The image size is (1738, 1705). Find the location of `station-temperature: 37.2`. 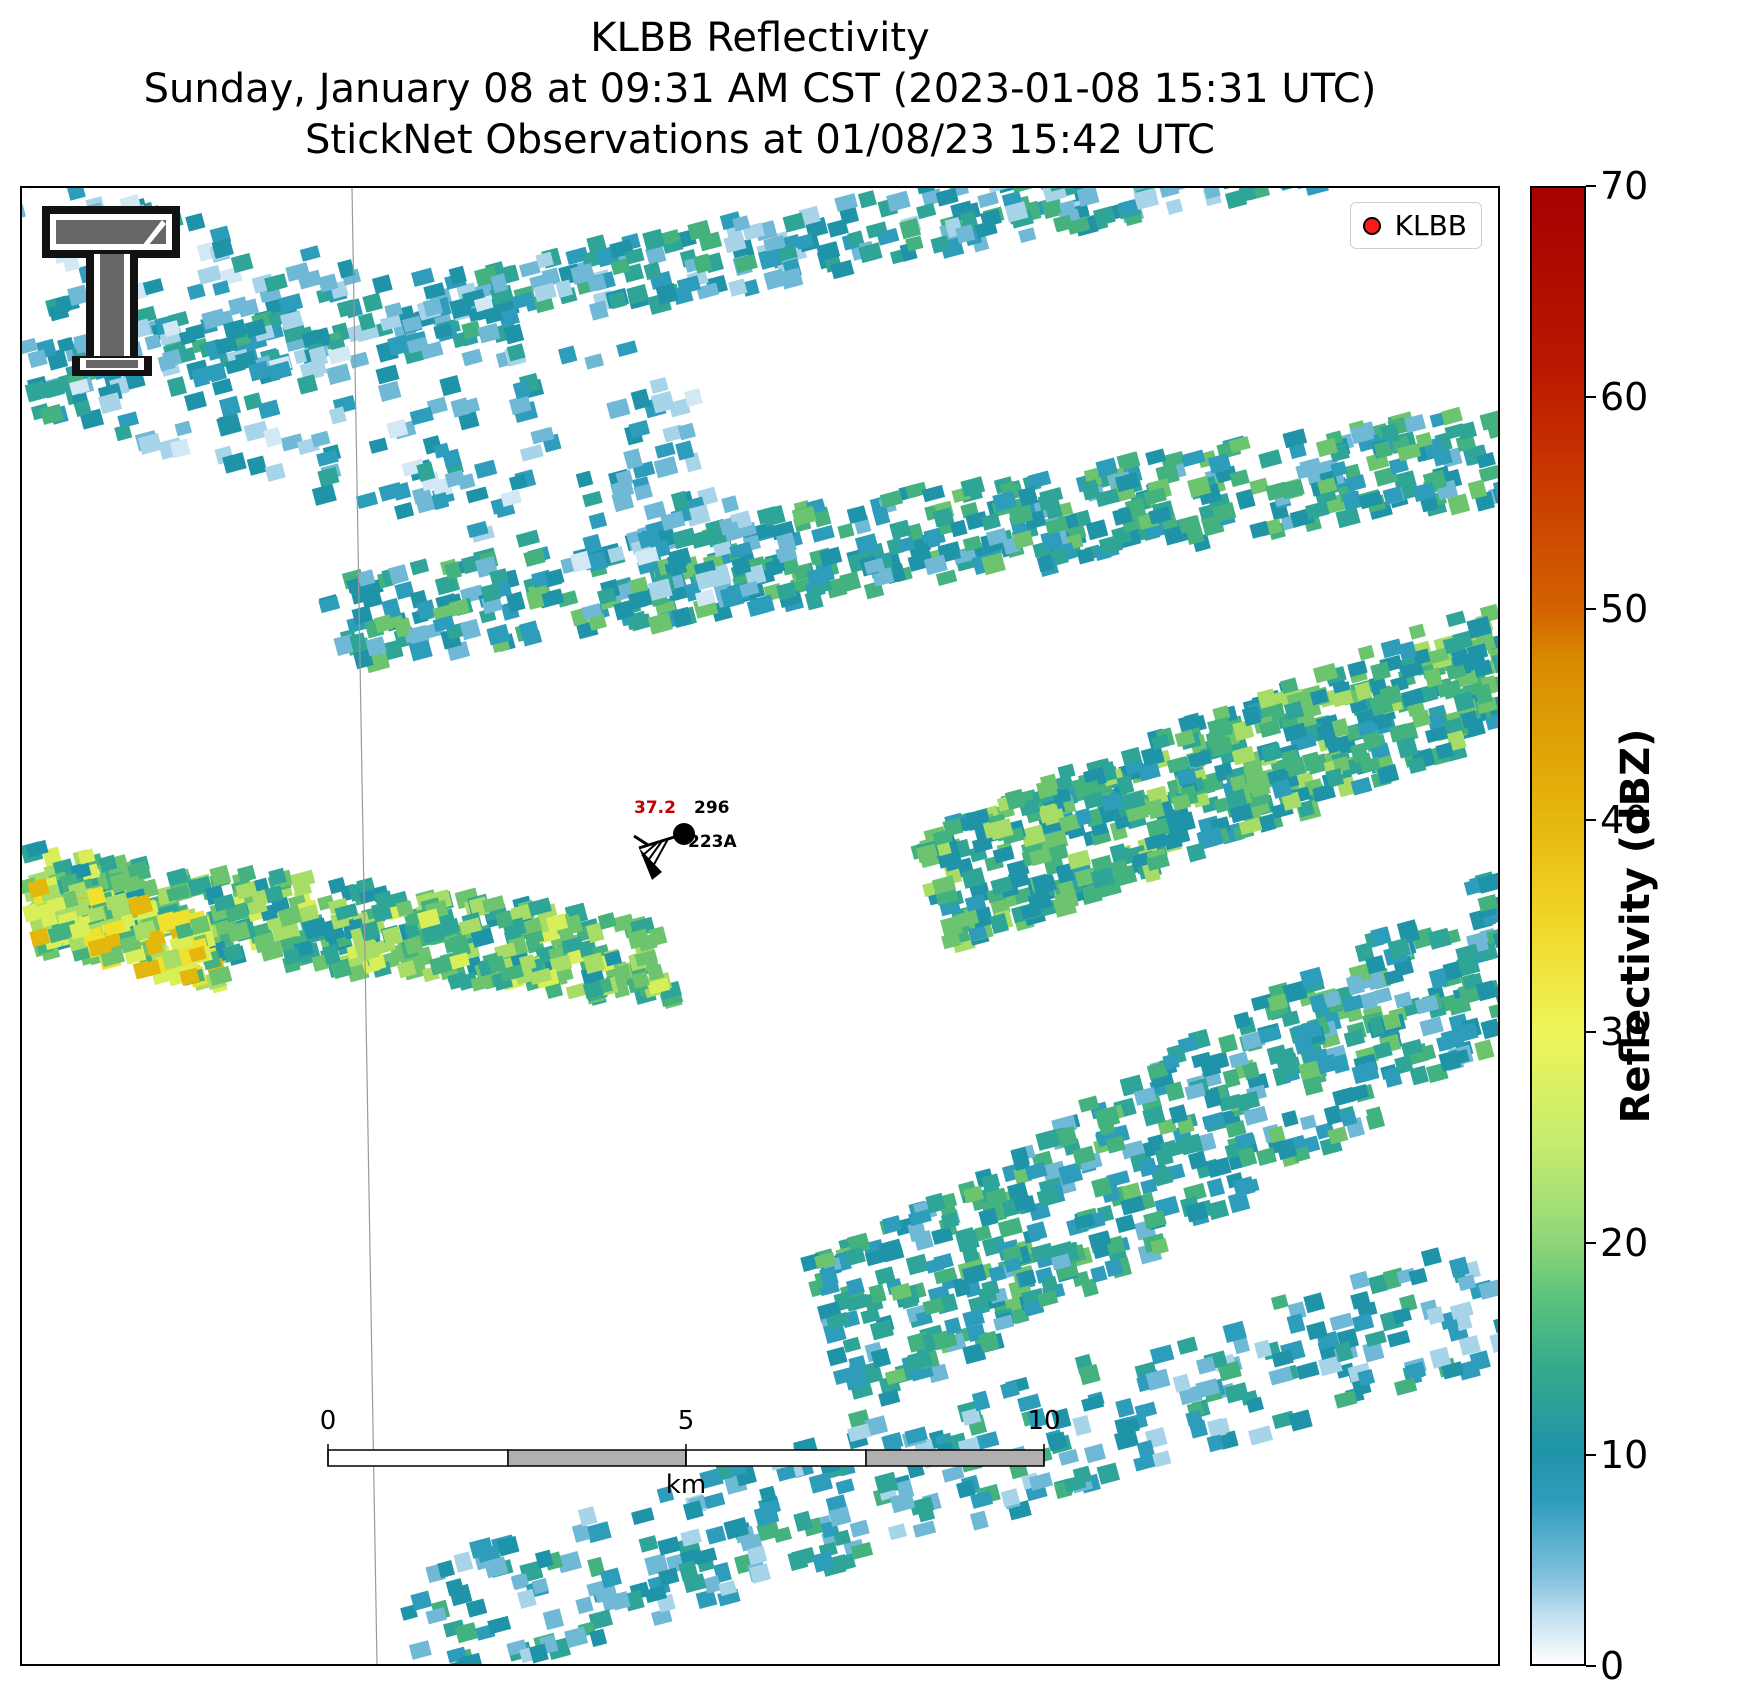

station-temperature: 37.2 is located at coordinates (655, 808).